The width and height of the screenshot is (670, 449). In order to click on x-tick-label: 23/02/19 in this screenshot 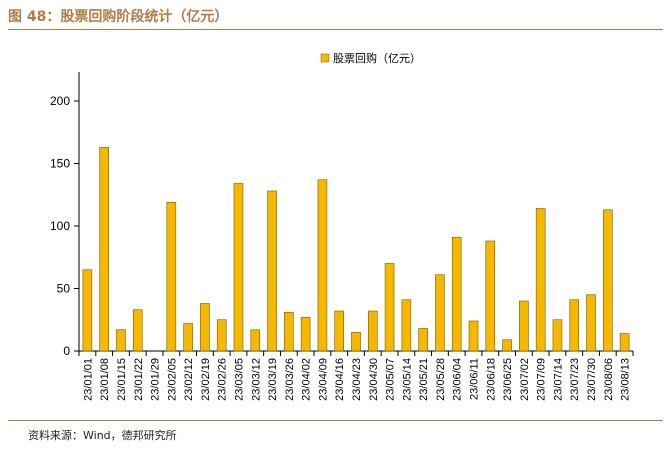, I will do `click(206, 379)`.